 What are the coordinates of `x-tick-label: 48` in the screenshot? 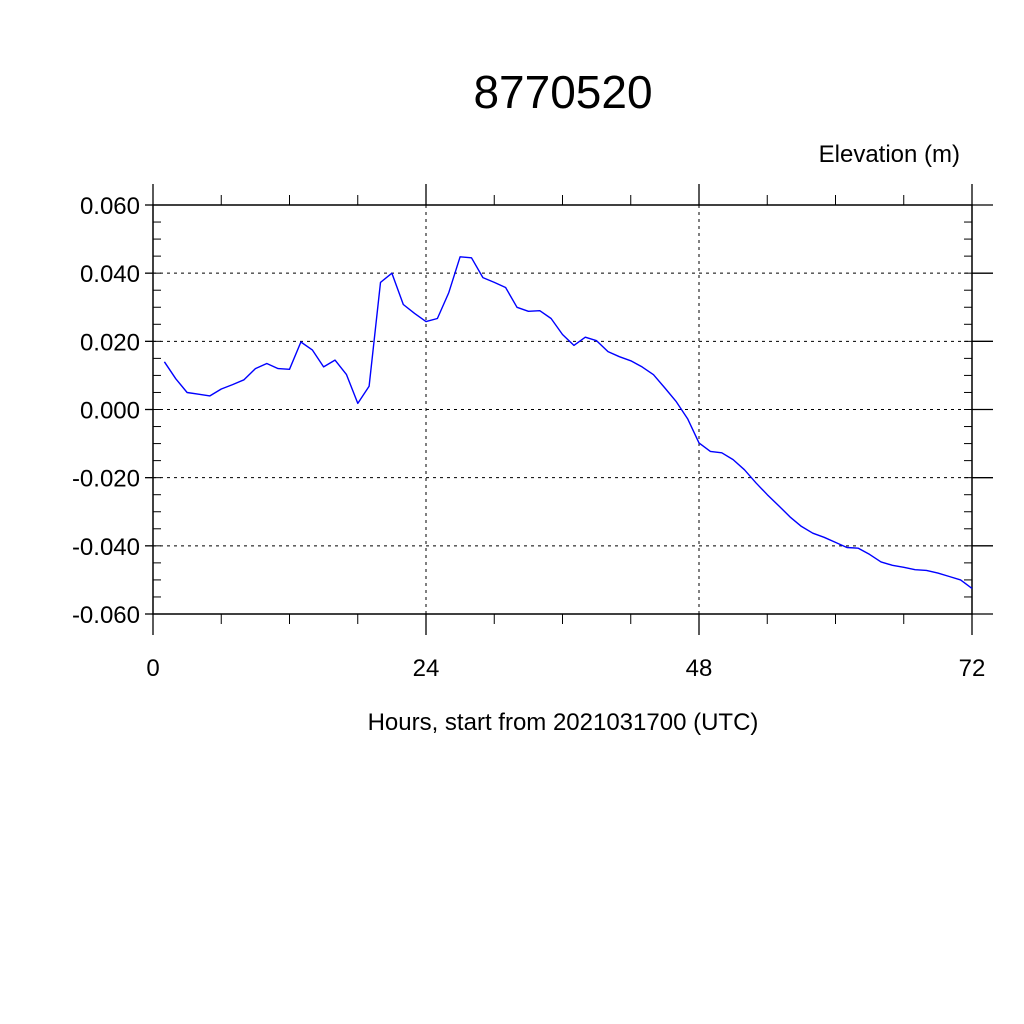 It's located at (699, 668).